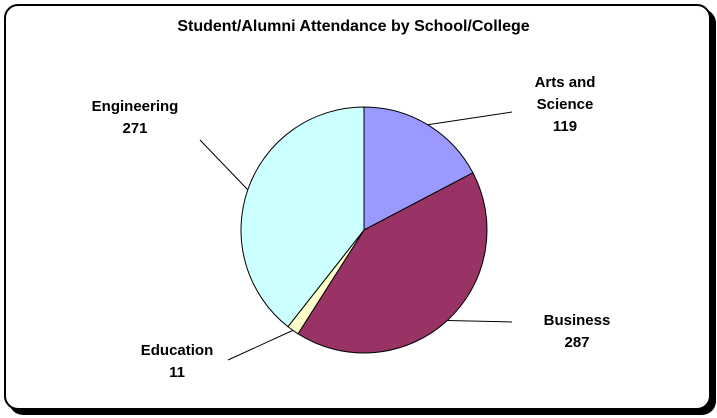 This screenshot has height=418, width=717. I want to click on slice-label-arts-and-science-name: Arts and Science, so click(565, 93).